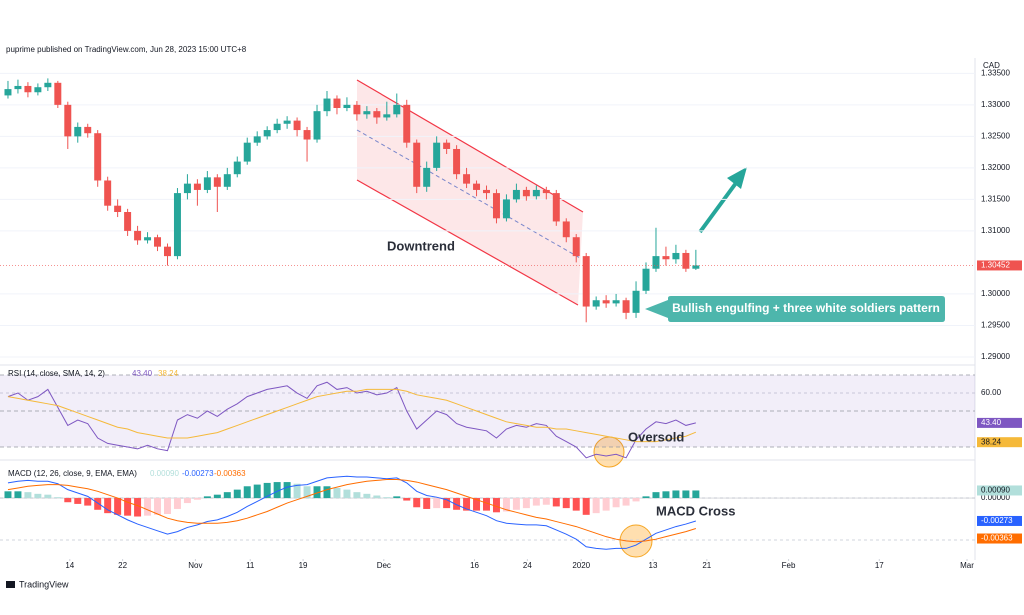  I want to click on currency: CAD, so click(991, 65).